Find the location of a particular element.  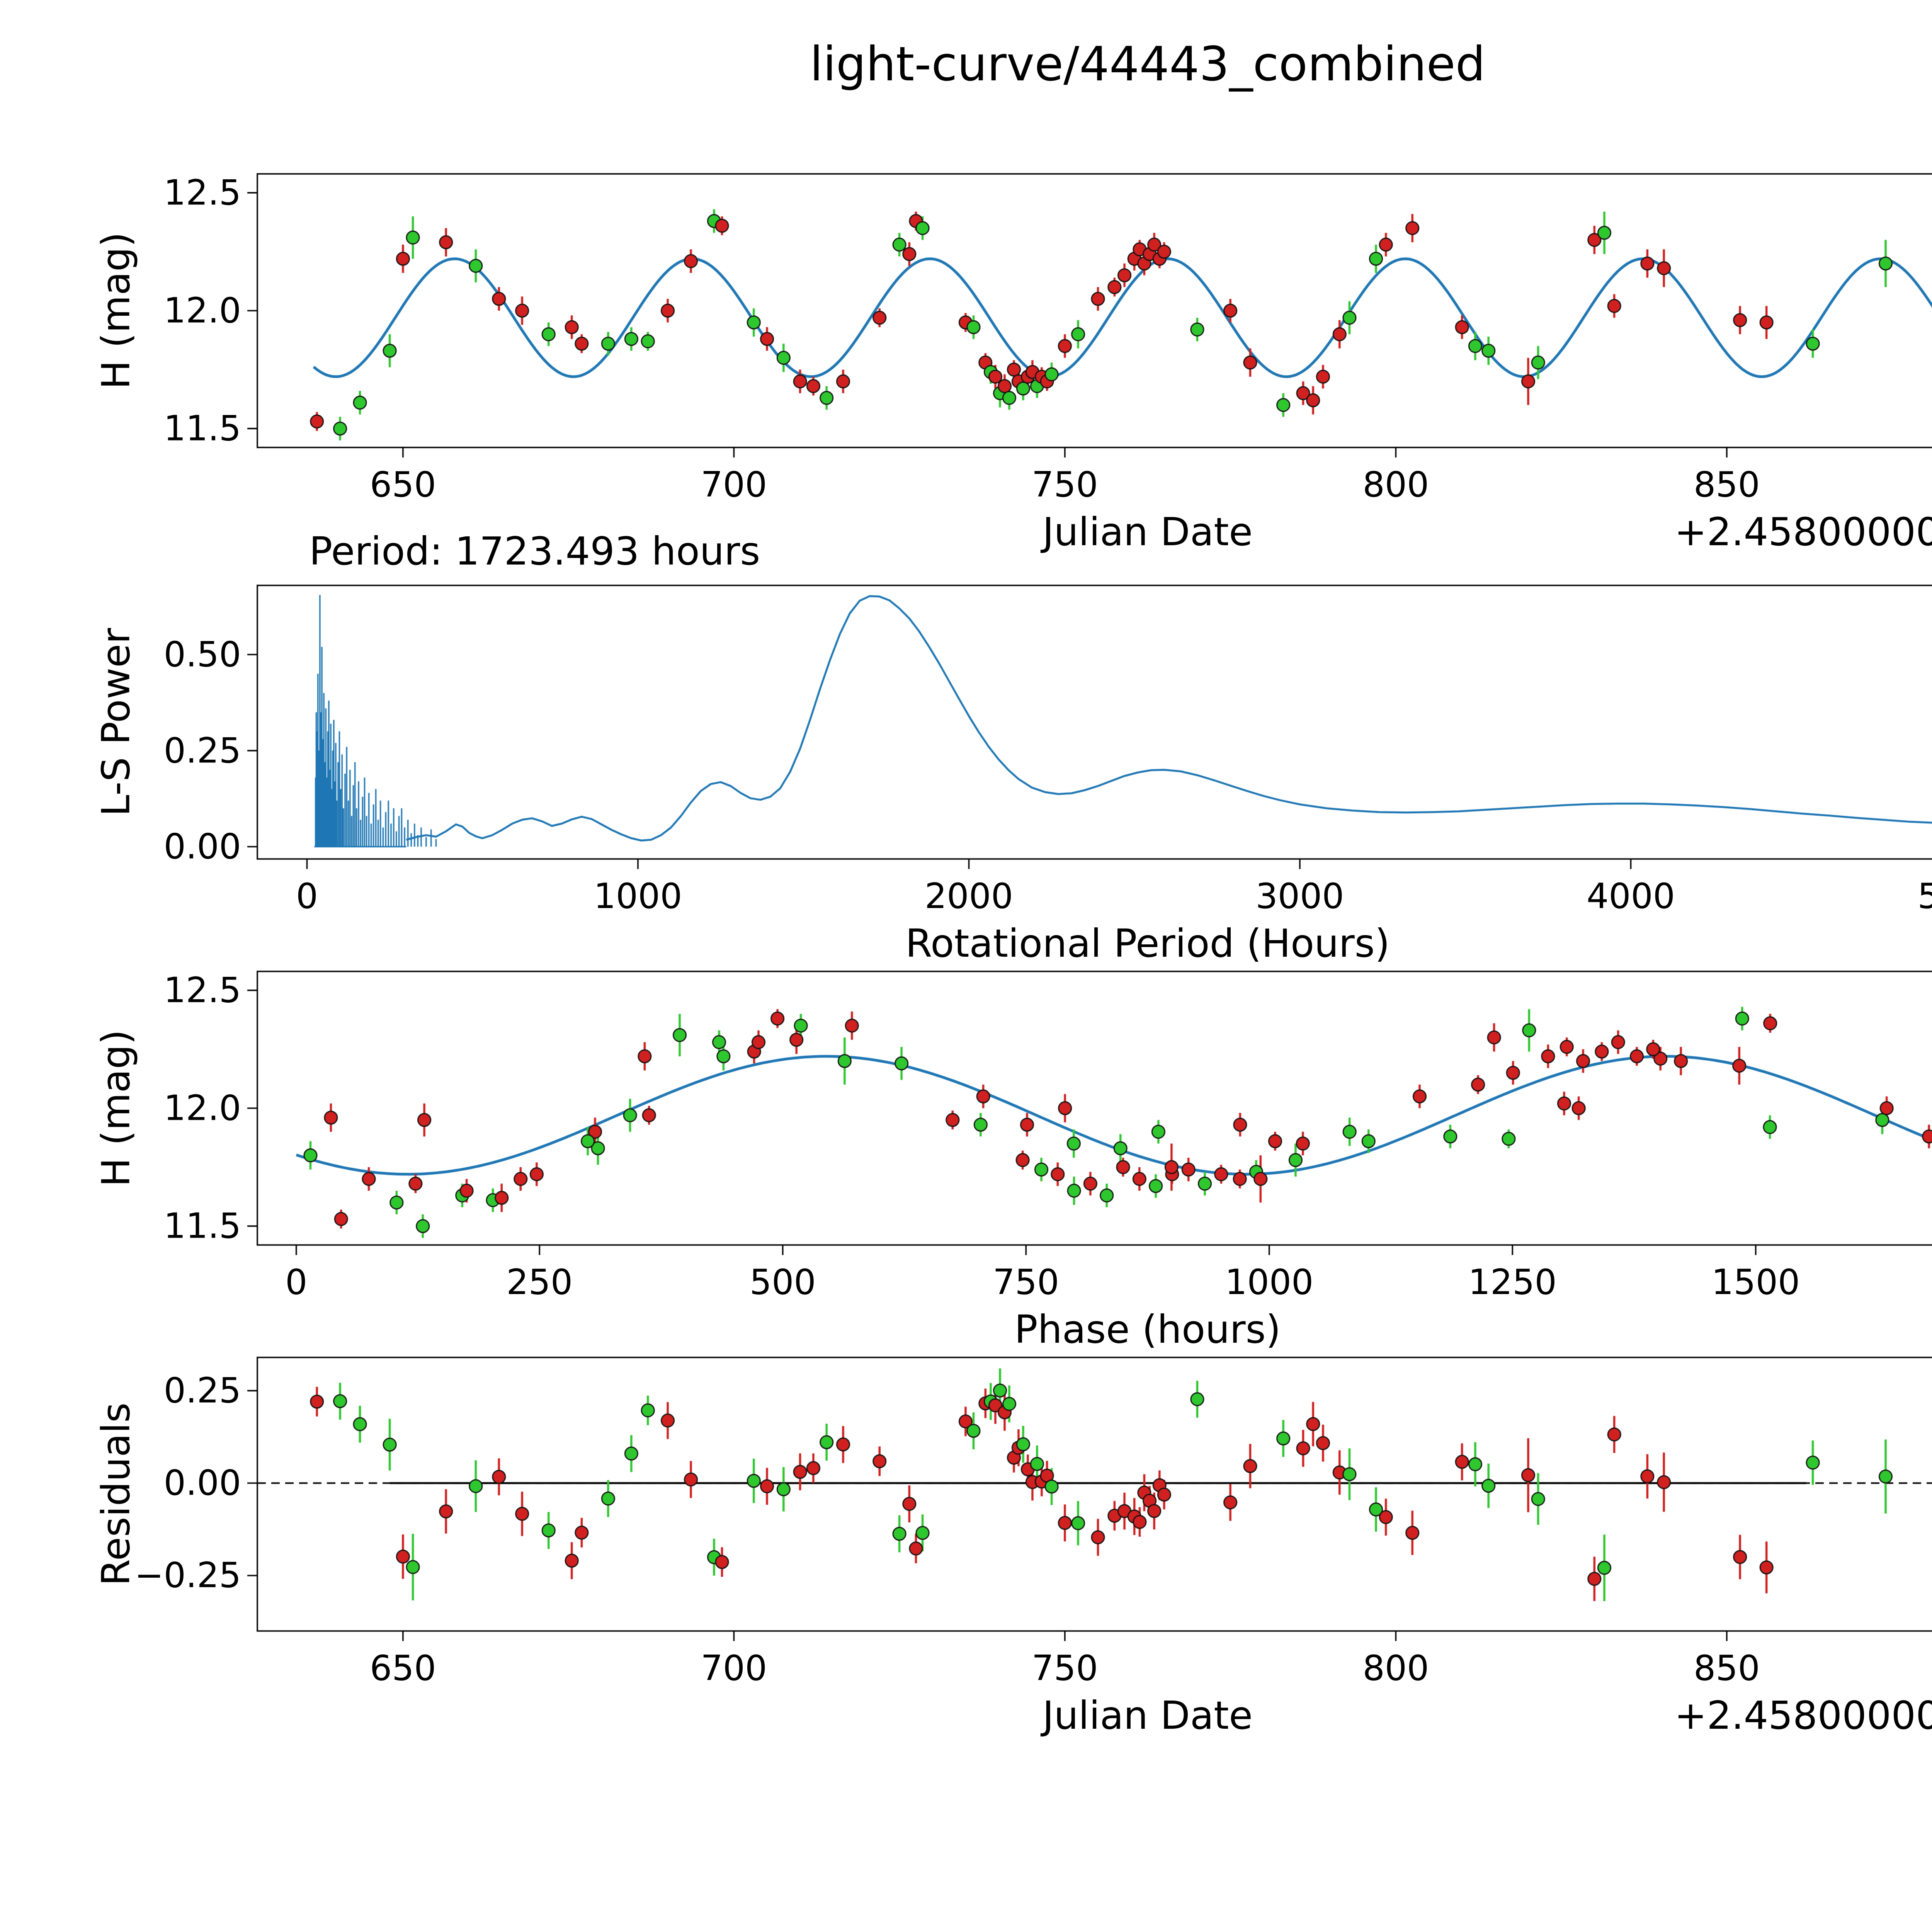

tick-label: 500 is located at coordinates (783, 1283).